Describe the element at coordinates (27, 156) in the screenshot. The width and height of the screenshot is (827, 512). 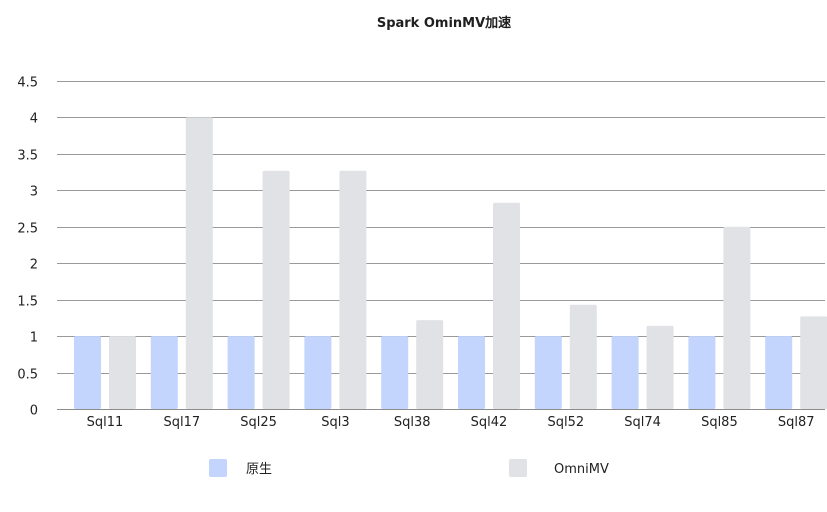
I see `y-tick-label: 3.5` at that location.